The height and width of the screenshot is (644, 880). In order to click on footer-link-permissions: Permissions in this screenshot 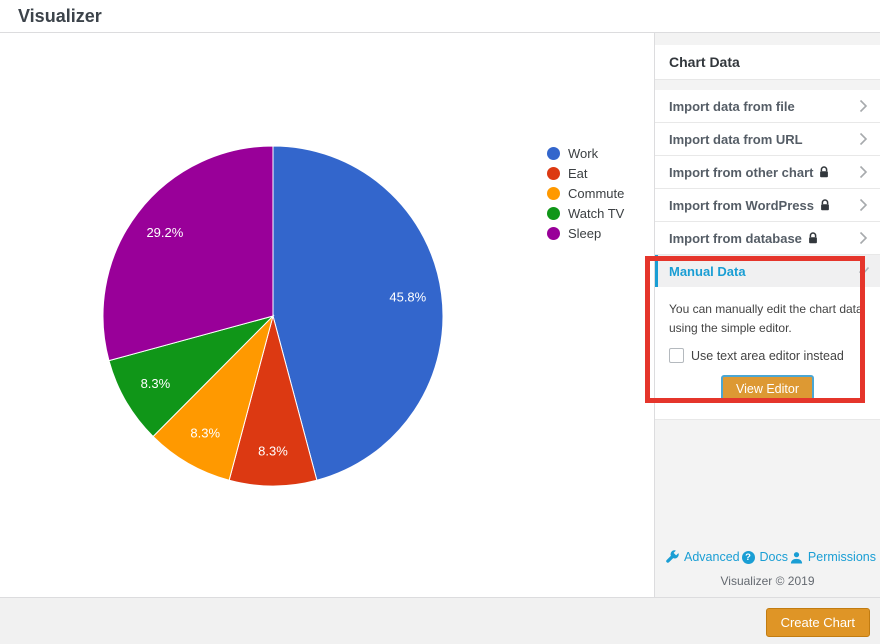, I will do `click(833, 557)`.